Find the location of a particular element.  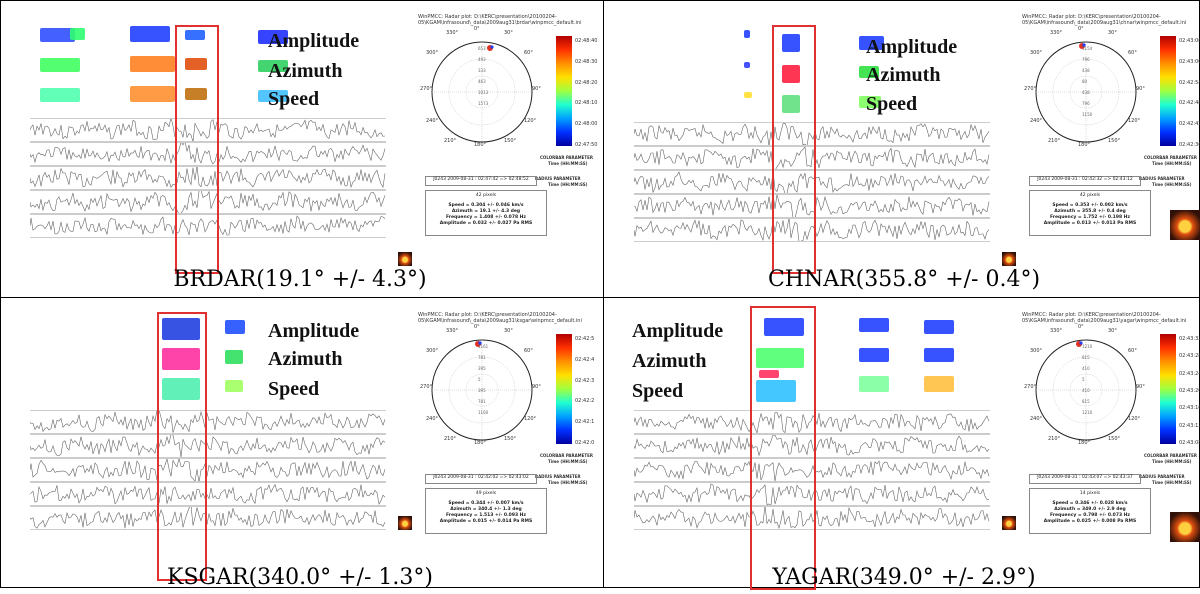

colorbar-tick: 02:48:00 is located at coordinates (586, 124).